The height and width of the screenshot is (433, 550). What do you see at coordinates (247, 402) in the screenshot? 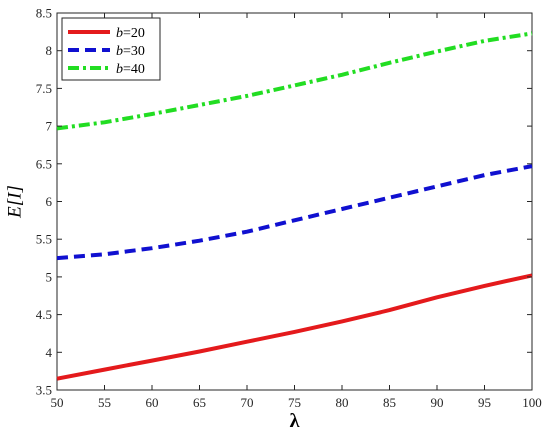
I see `x-tick-label: 70` at bounding box center [247, 402].